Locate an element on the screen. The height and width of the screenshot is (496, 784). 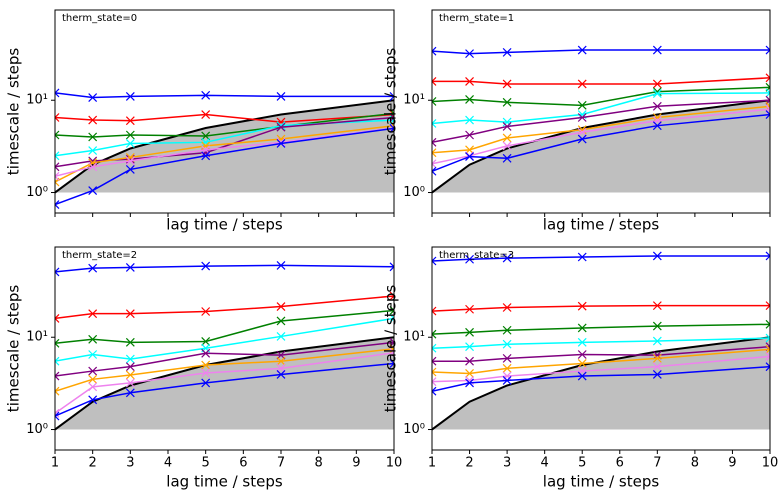
fill-area is located at coordinates (224, 383).